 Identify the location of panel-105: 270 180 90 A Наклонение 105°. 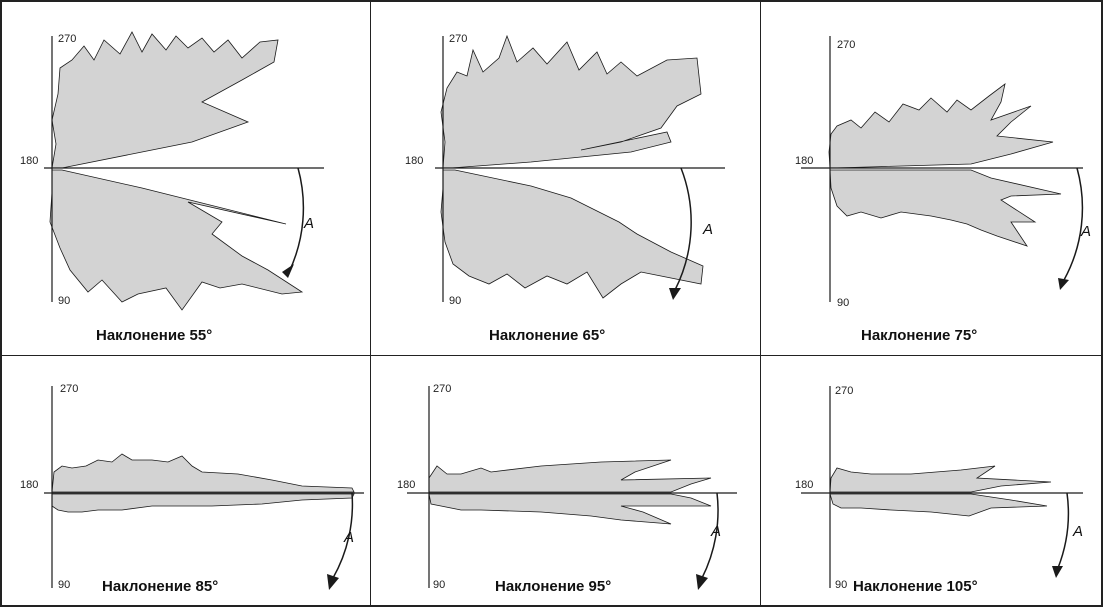
(931, 480).